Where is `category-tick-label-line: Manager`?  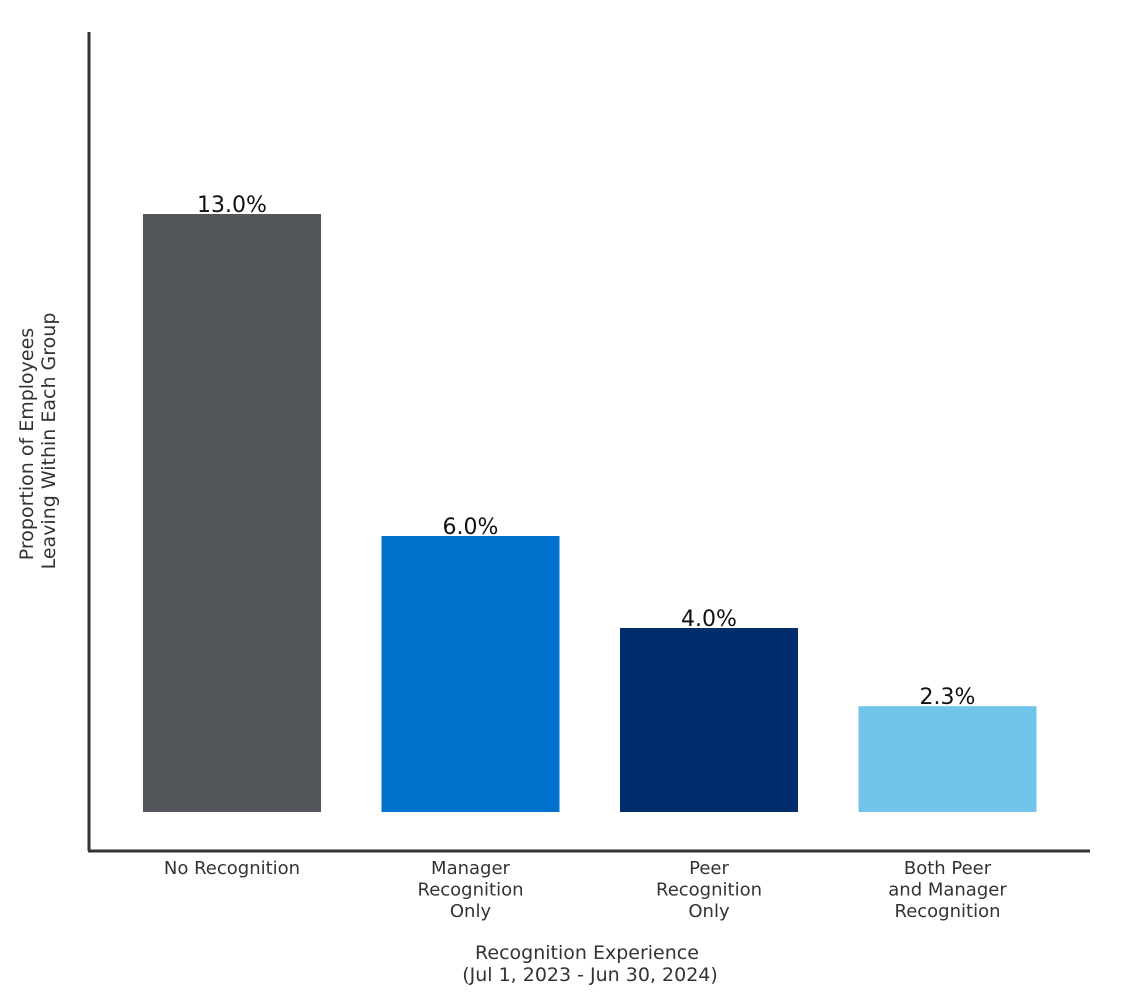
category-tick-label-line: Manager is located at coordinates (470, 868).